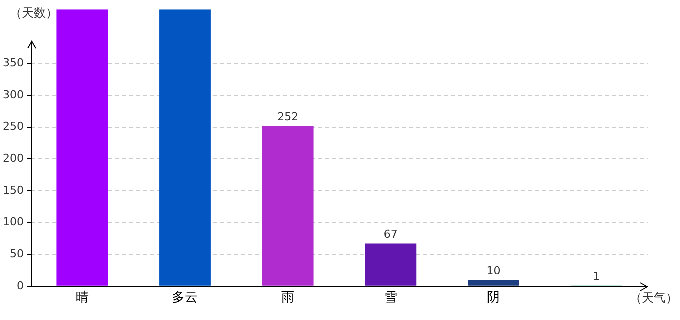 The width and height of the screenshot is (680, 320). What do you see at coordinates (654, 298) in the screenshot?
I see `x-axis-title: （天气）` at bounding box center [654, 298].